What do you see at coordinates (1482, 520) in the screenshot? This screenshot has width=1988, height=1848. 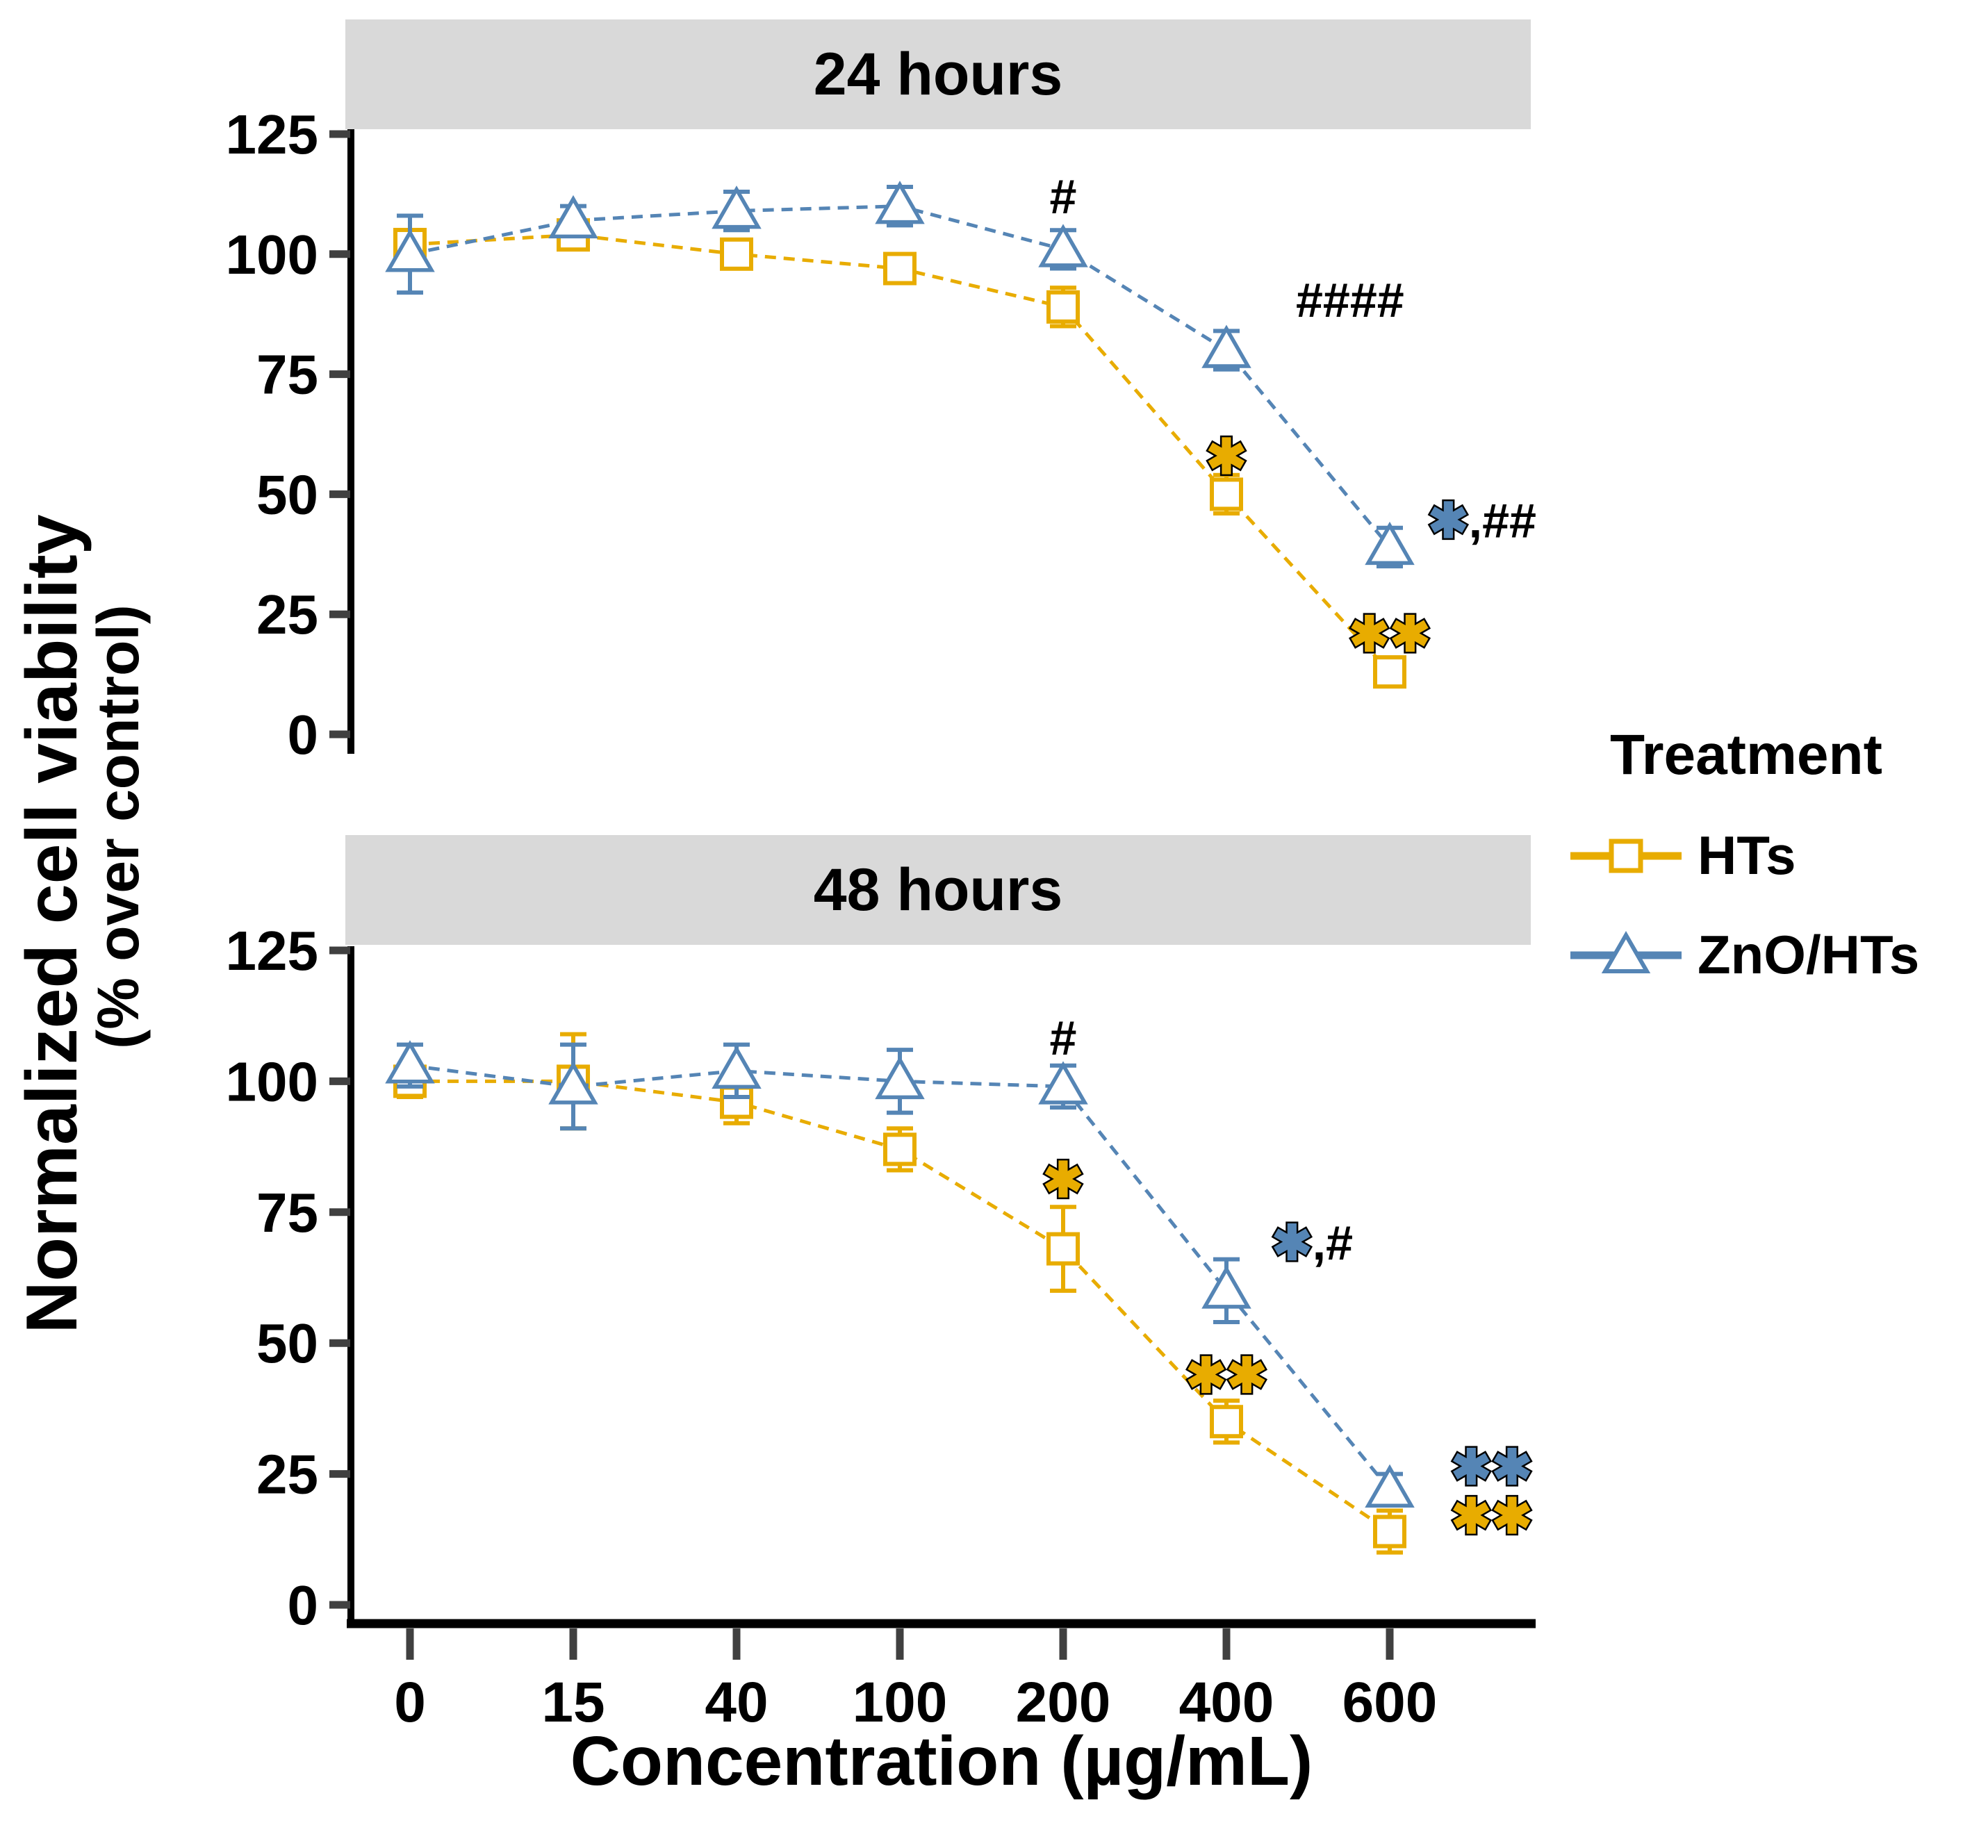 I see `significance-annotation: ✱,##` at bounding box center [1482, 520].